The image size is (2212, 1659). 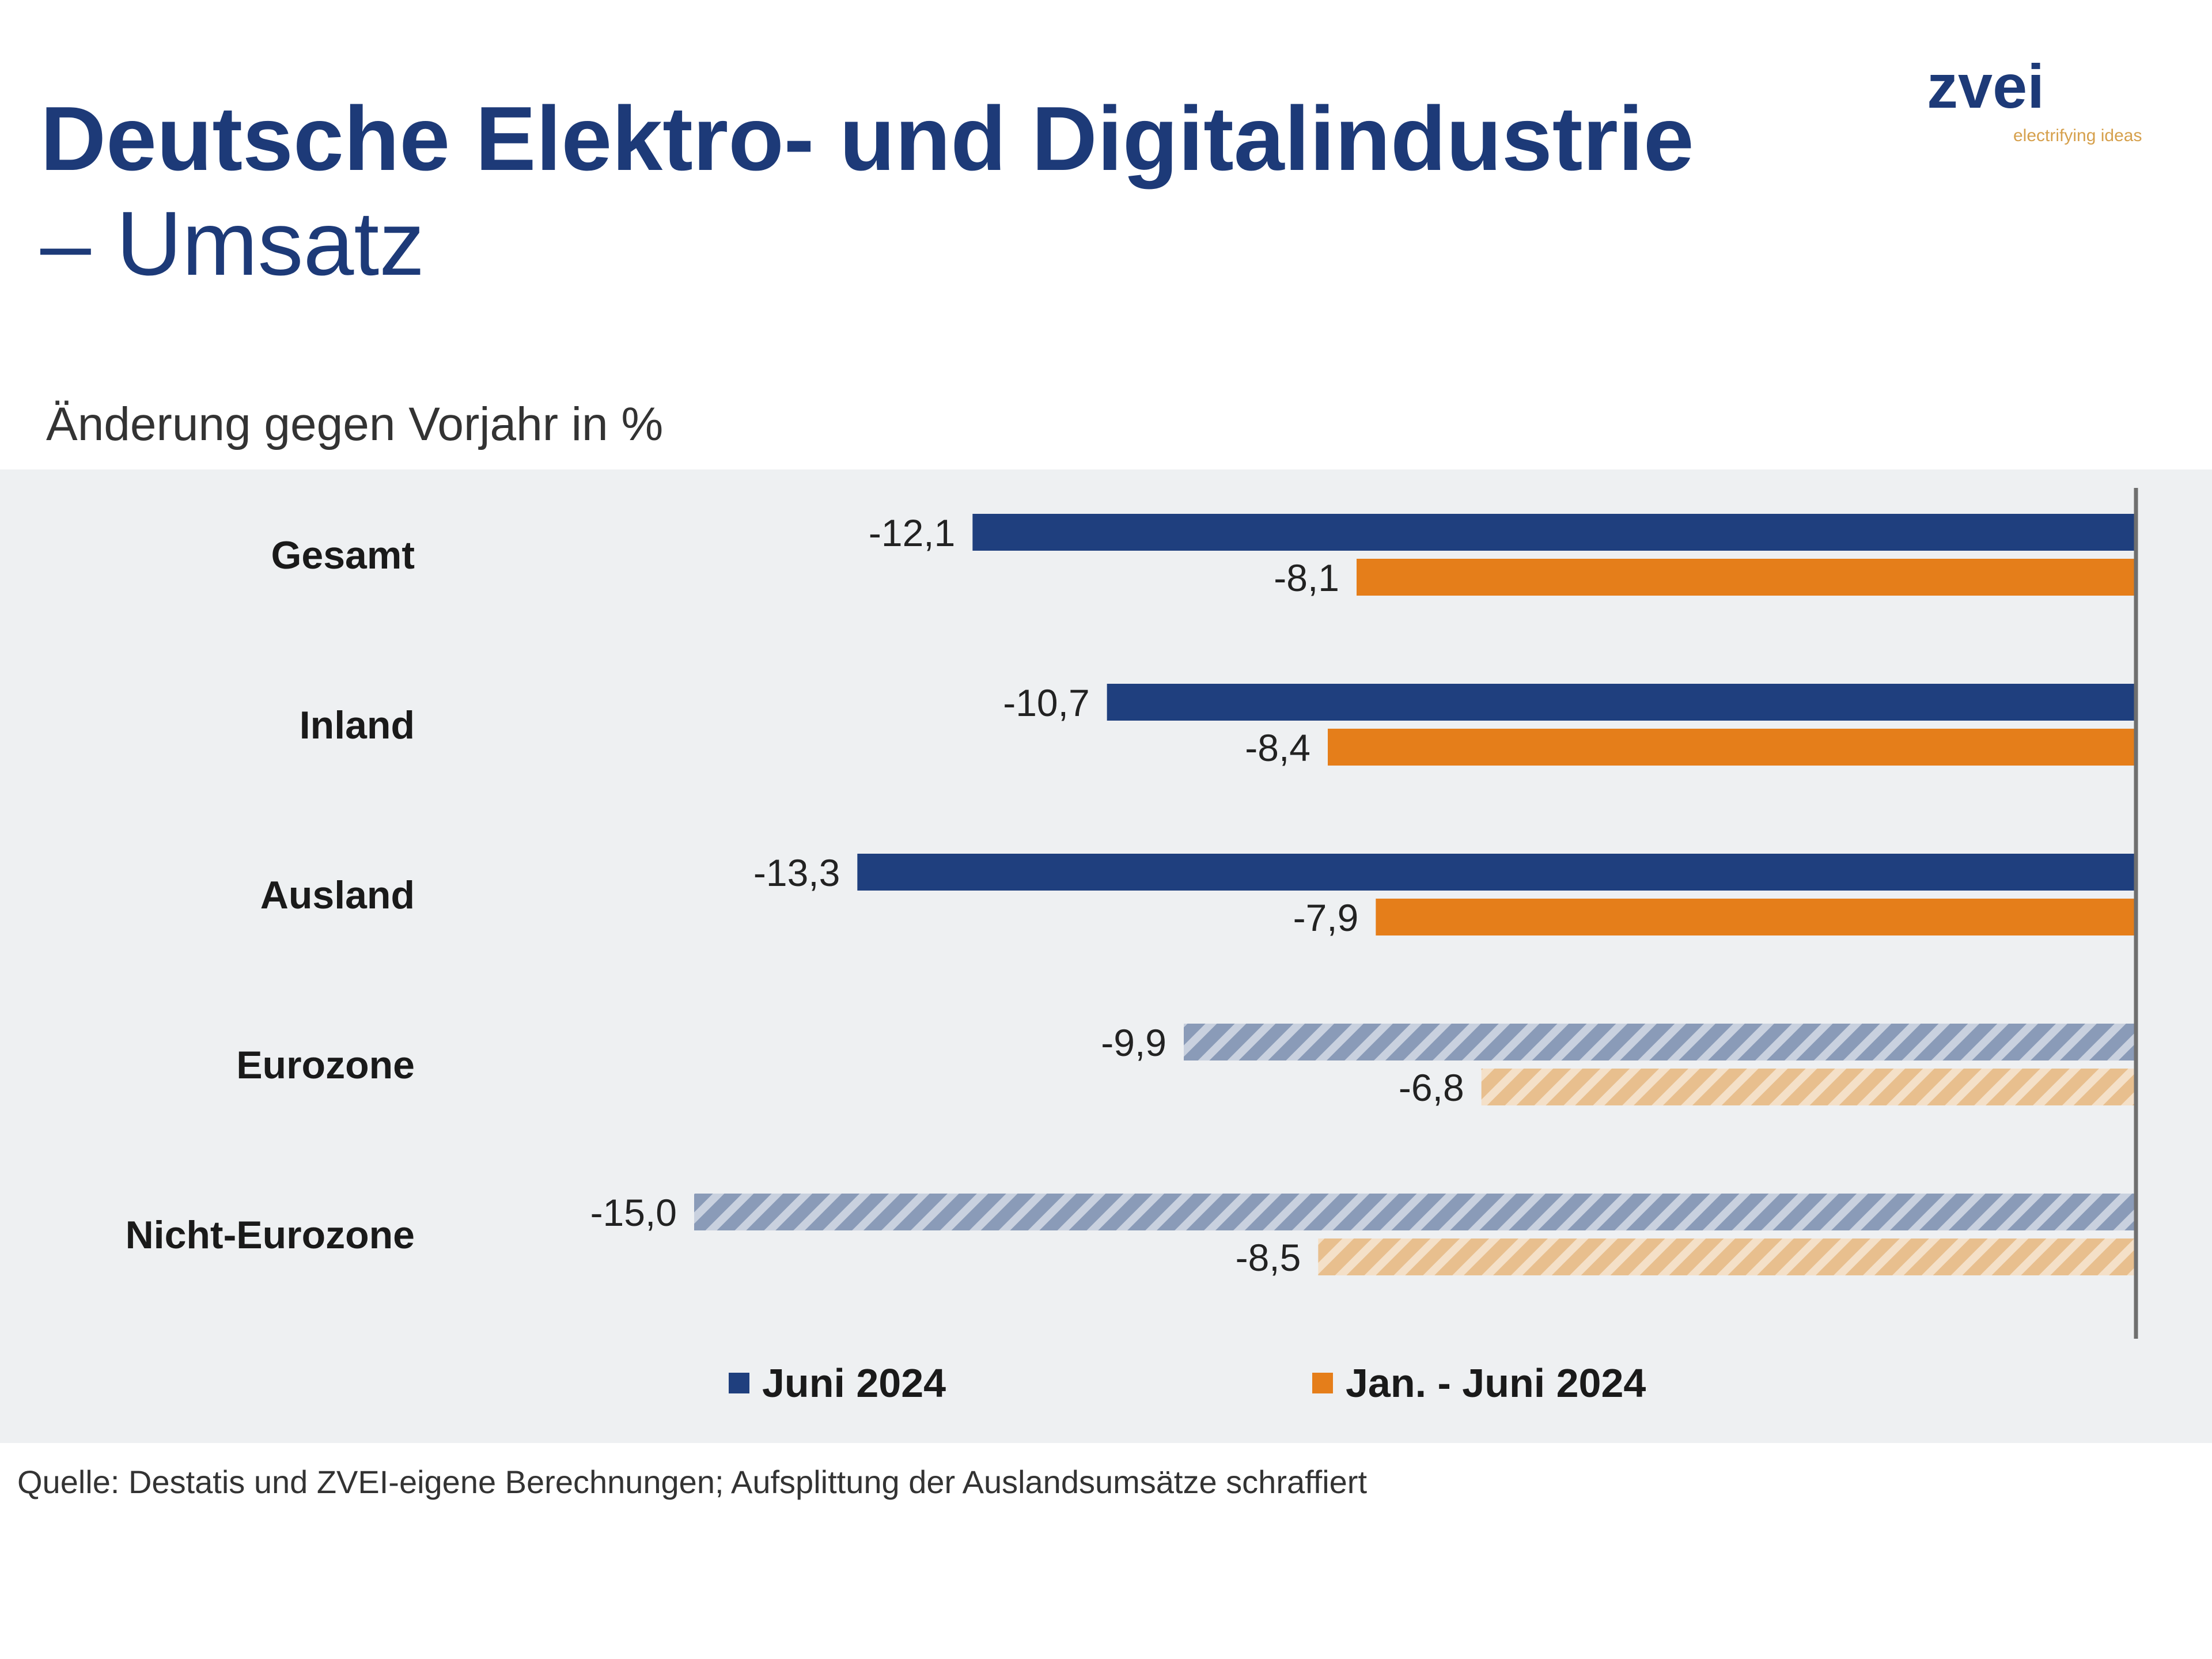 What do you see at coordinates (343, 555) in the screenshot?
I see `category-label-gesamt: Gesamt` at bounding box center [343, 555].